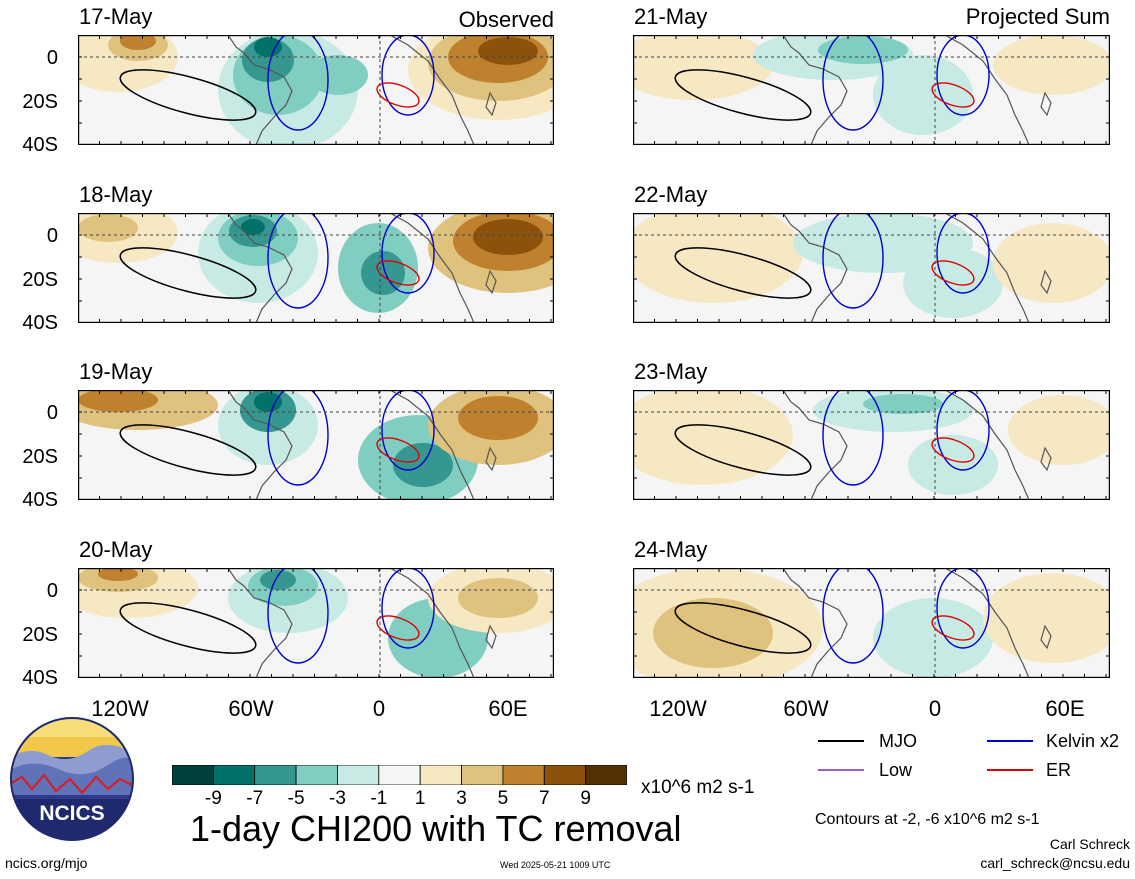 This screenshot has width=1135, height=879. Describe the element at coordinates (436, 828) in the screenshot. I see `figure-title: 1-day CHI200 with TC removal` at that location.